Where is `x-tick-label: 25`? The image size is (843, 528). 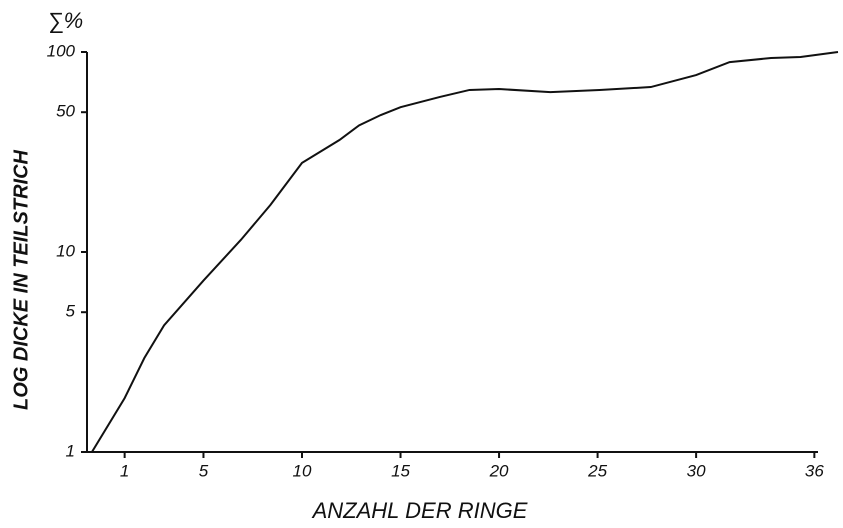
x-tick-label: 25 is located at coordinates (597, 470).